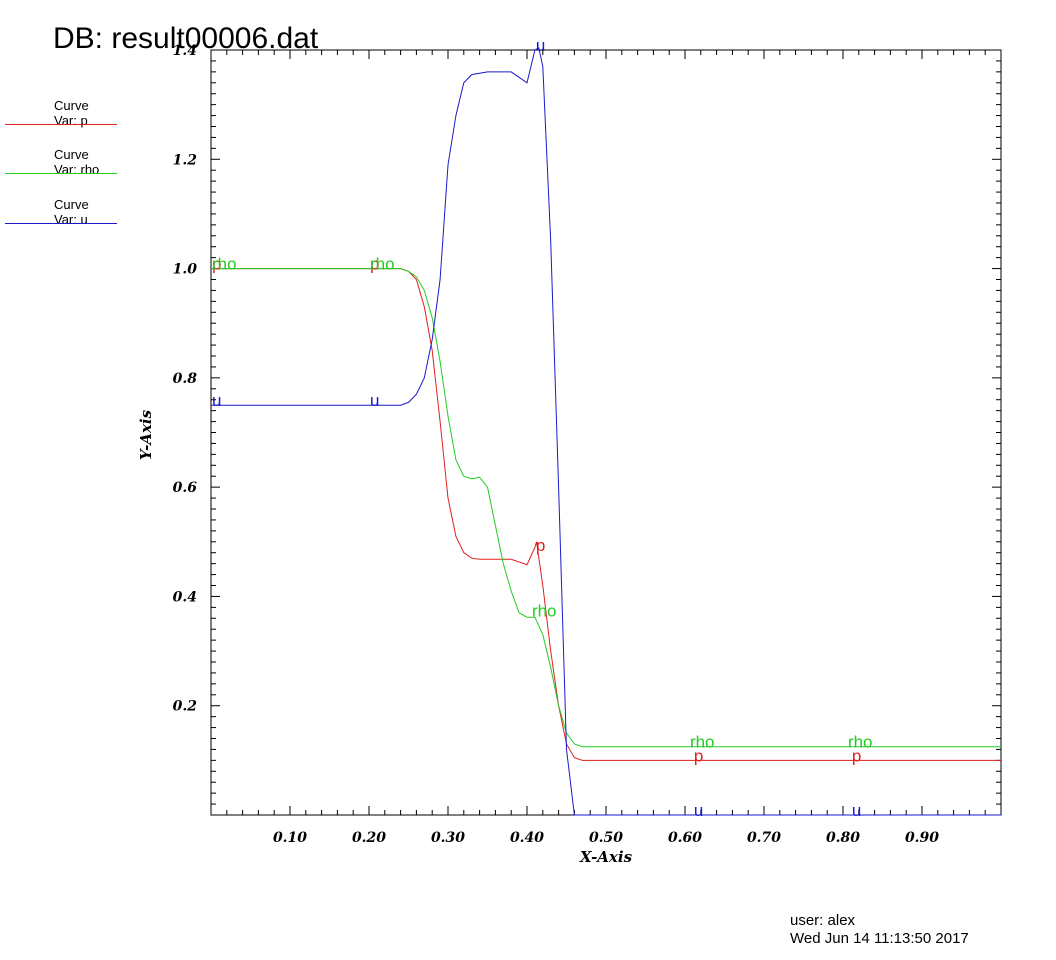 The height and width of the screenshot is (960, 1056). What do you see at coordinates (146, 434) in the screenshot?
I see `y-axis-title: Y-Axis` at bounding box center [146, 434].